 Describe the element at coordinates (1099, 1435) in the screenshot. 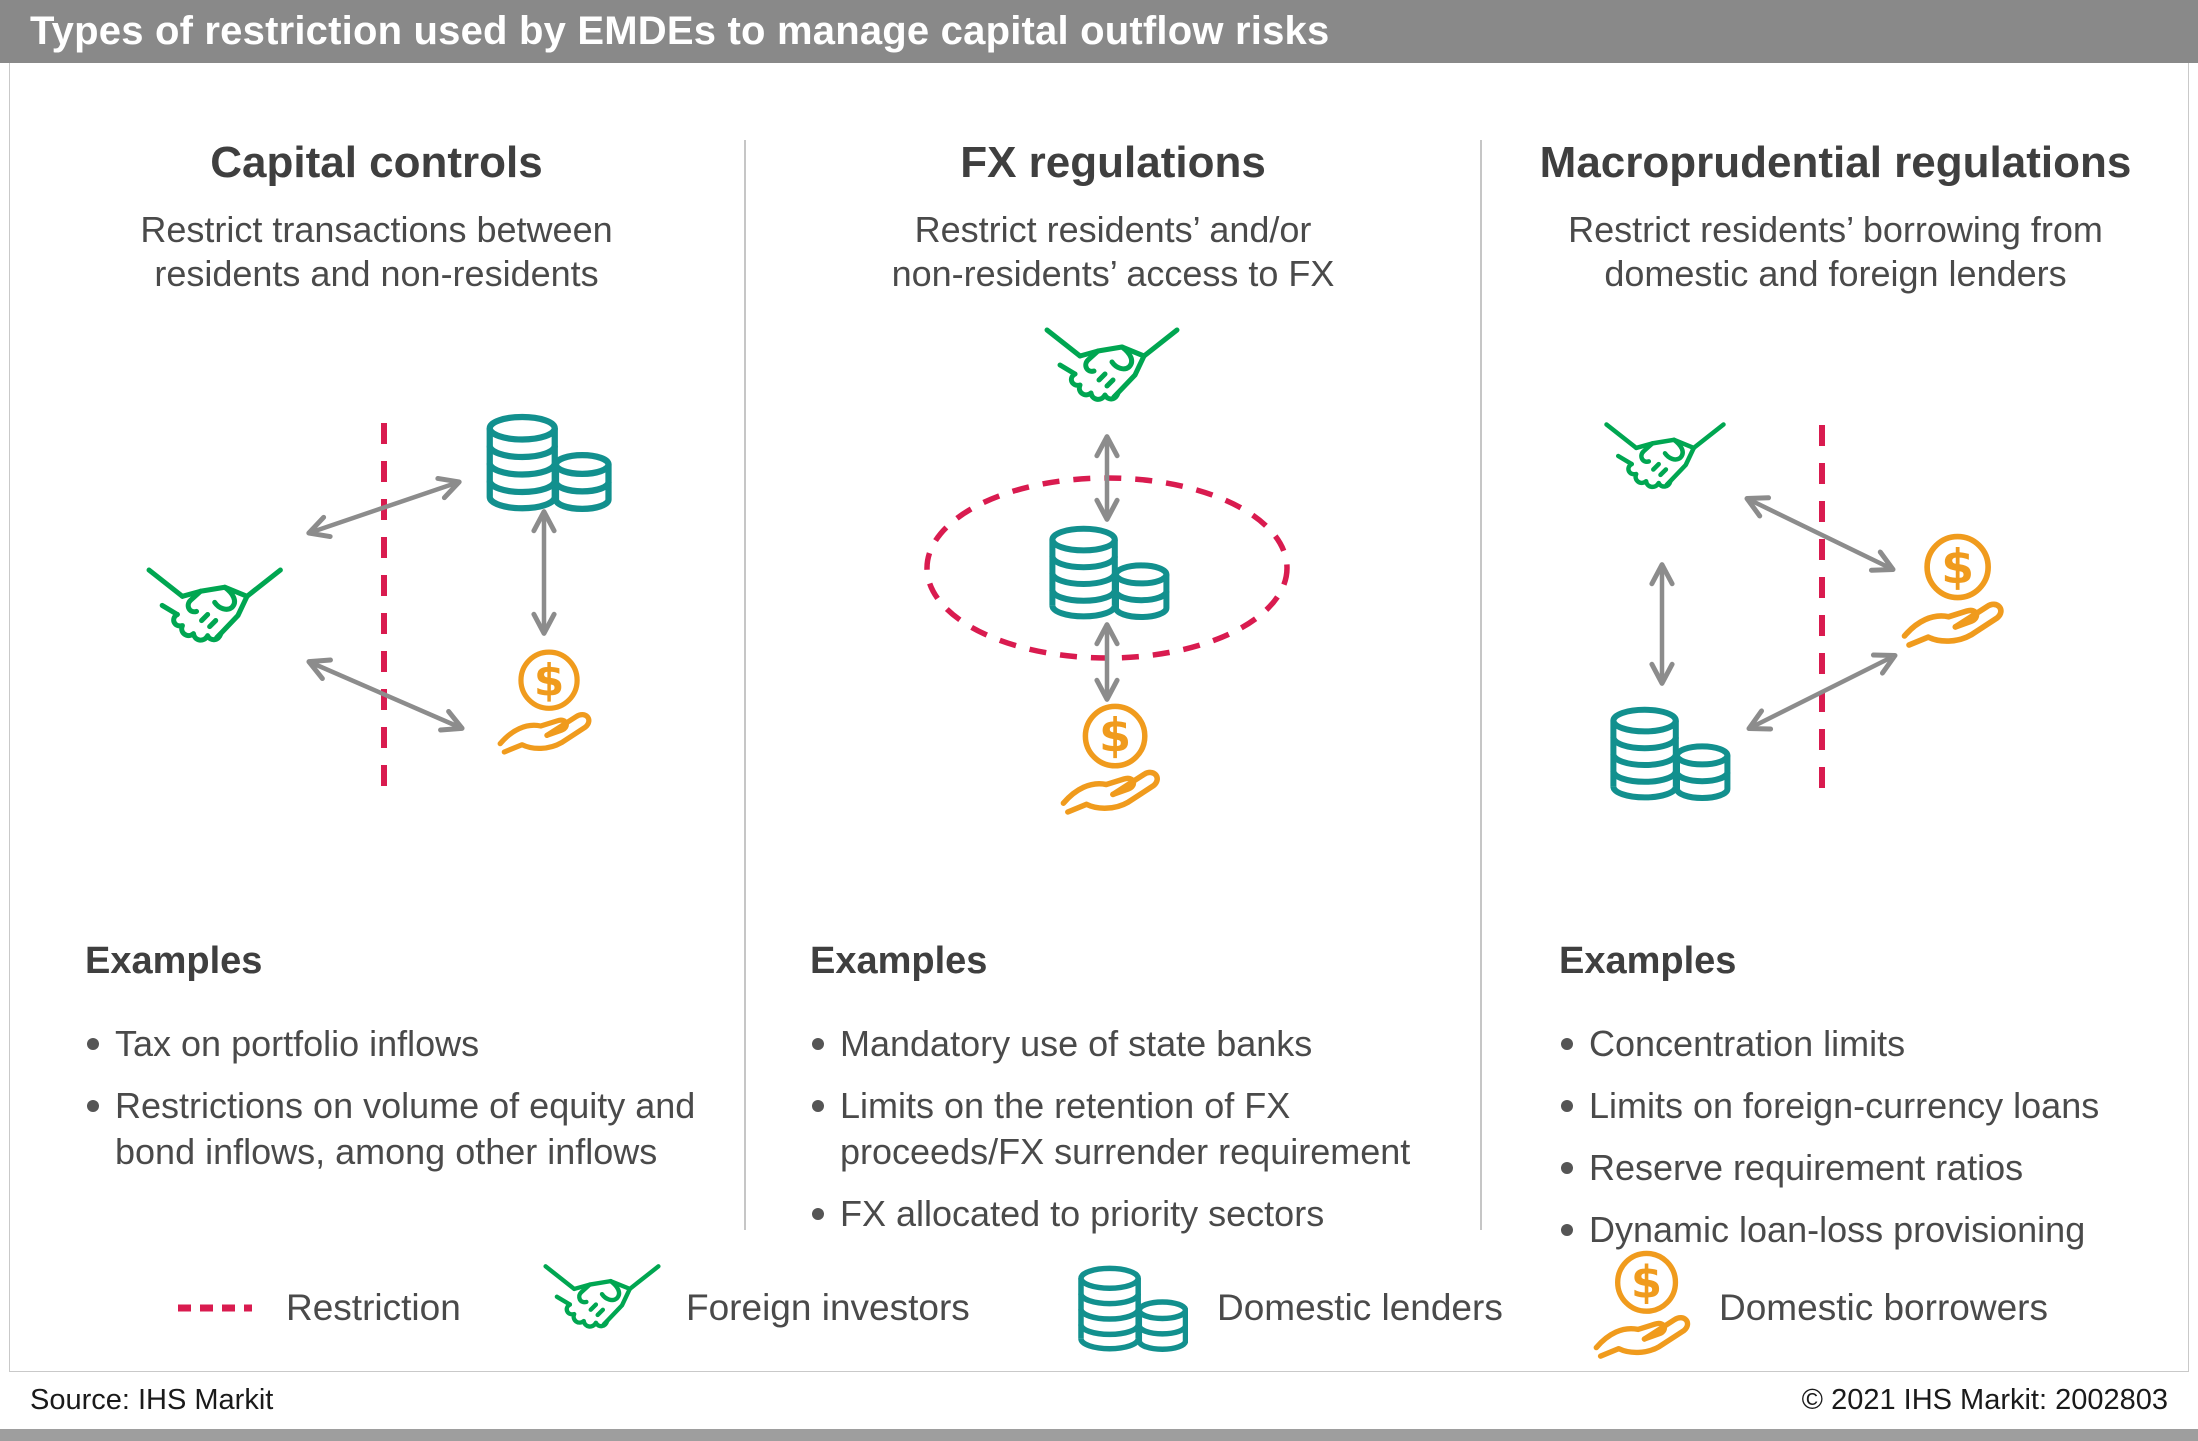

I see `bottom-strip` at that location.